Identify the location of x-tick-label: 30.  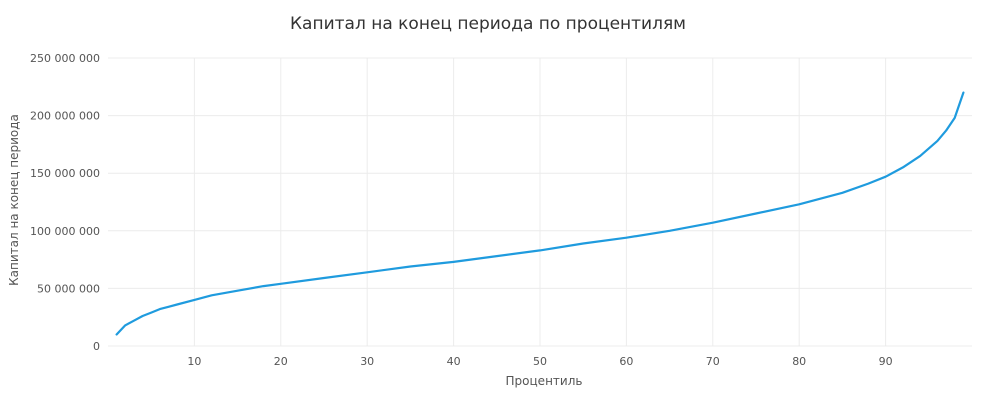
(367, 361).